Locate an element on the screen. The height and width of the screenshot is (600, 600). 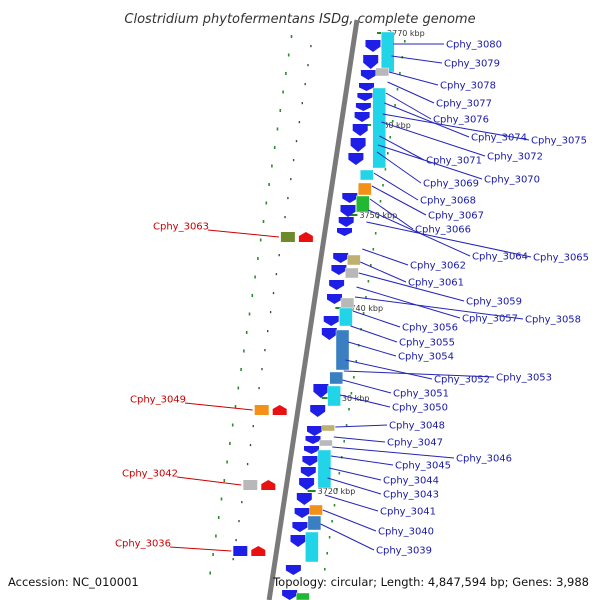
gene-label: Cphy_3047 is located at coordinates (415, 443).